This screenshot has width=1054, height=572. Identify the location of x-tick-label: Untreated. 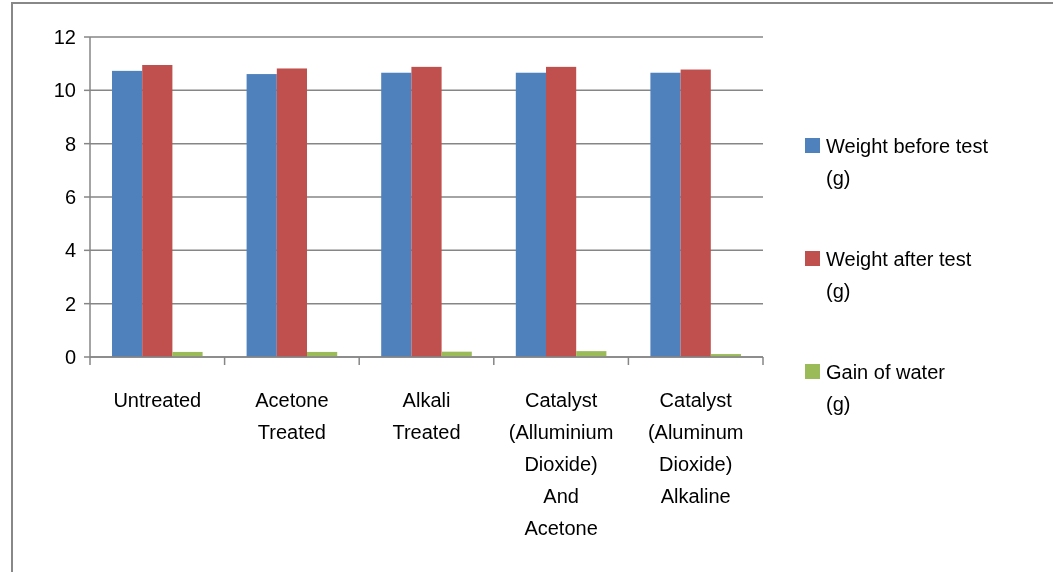
(157, 400).